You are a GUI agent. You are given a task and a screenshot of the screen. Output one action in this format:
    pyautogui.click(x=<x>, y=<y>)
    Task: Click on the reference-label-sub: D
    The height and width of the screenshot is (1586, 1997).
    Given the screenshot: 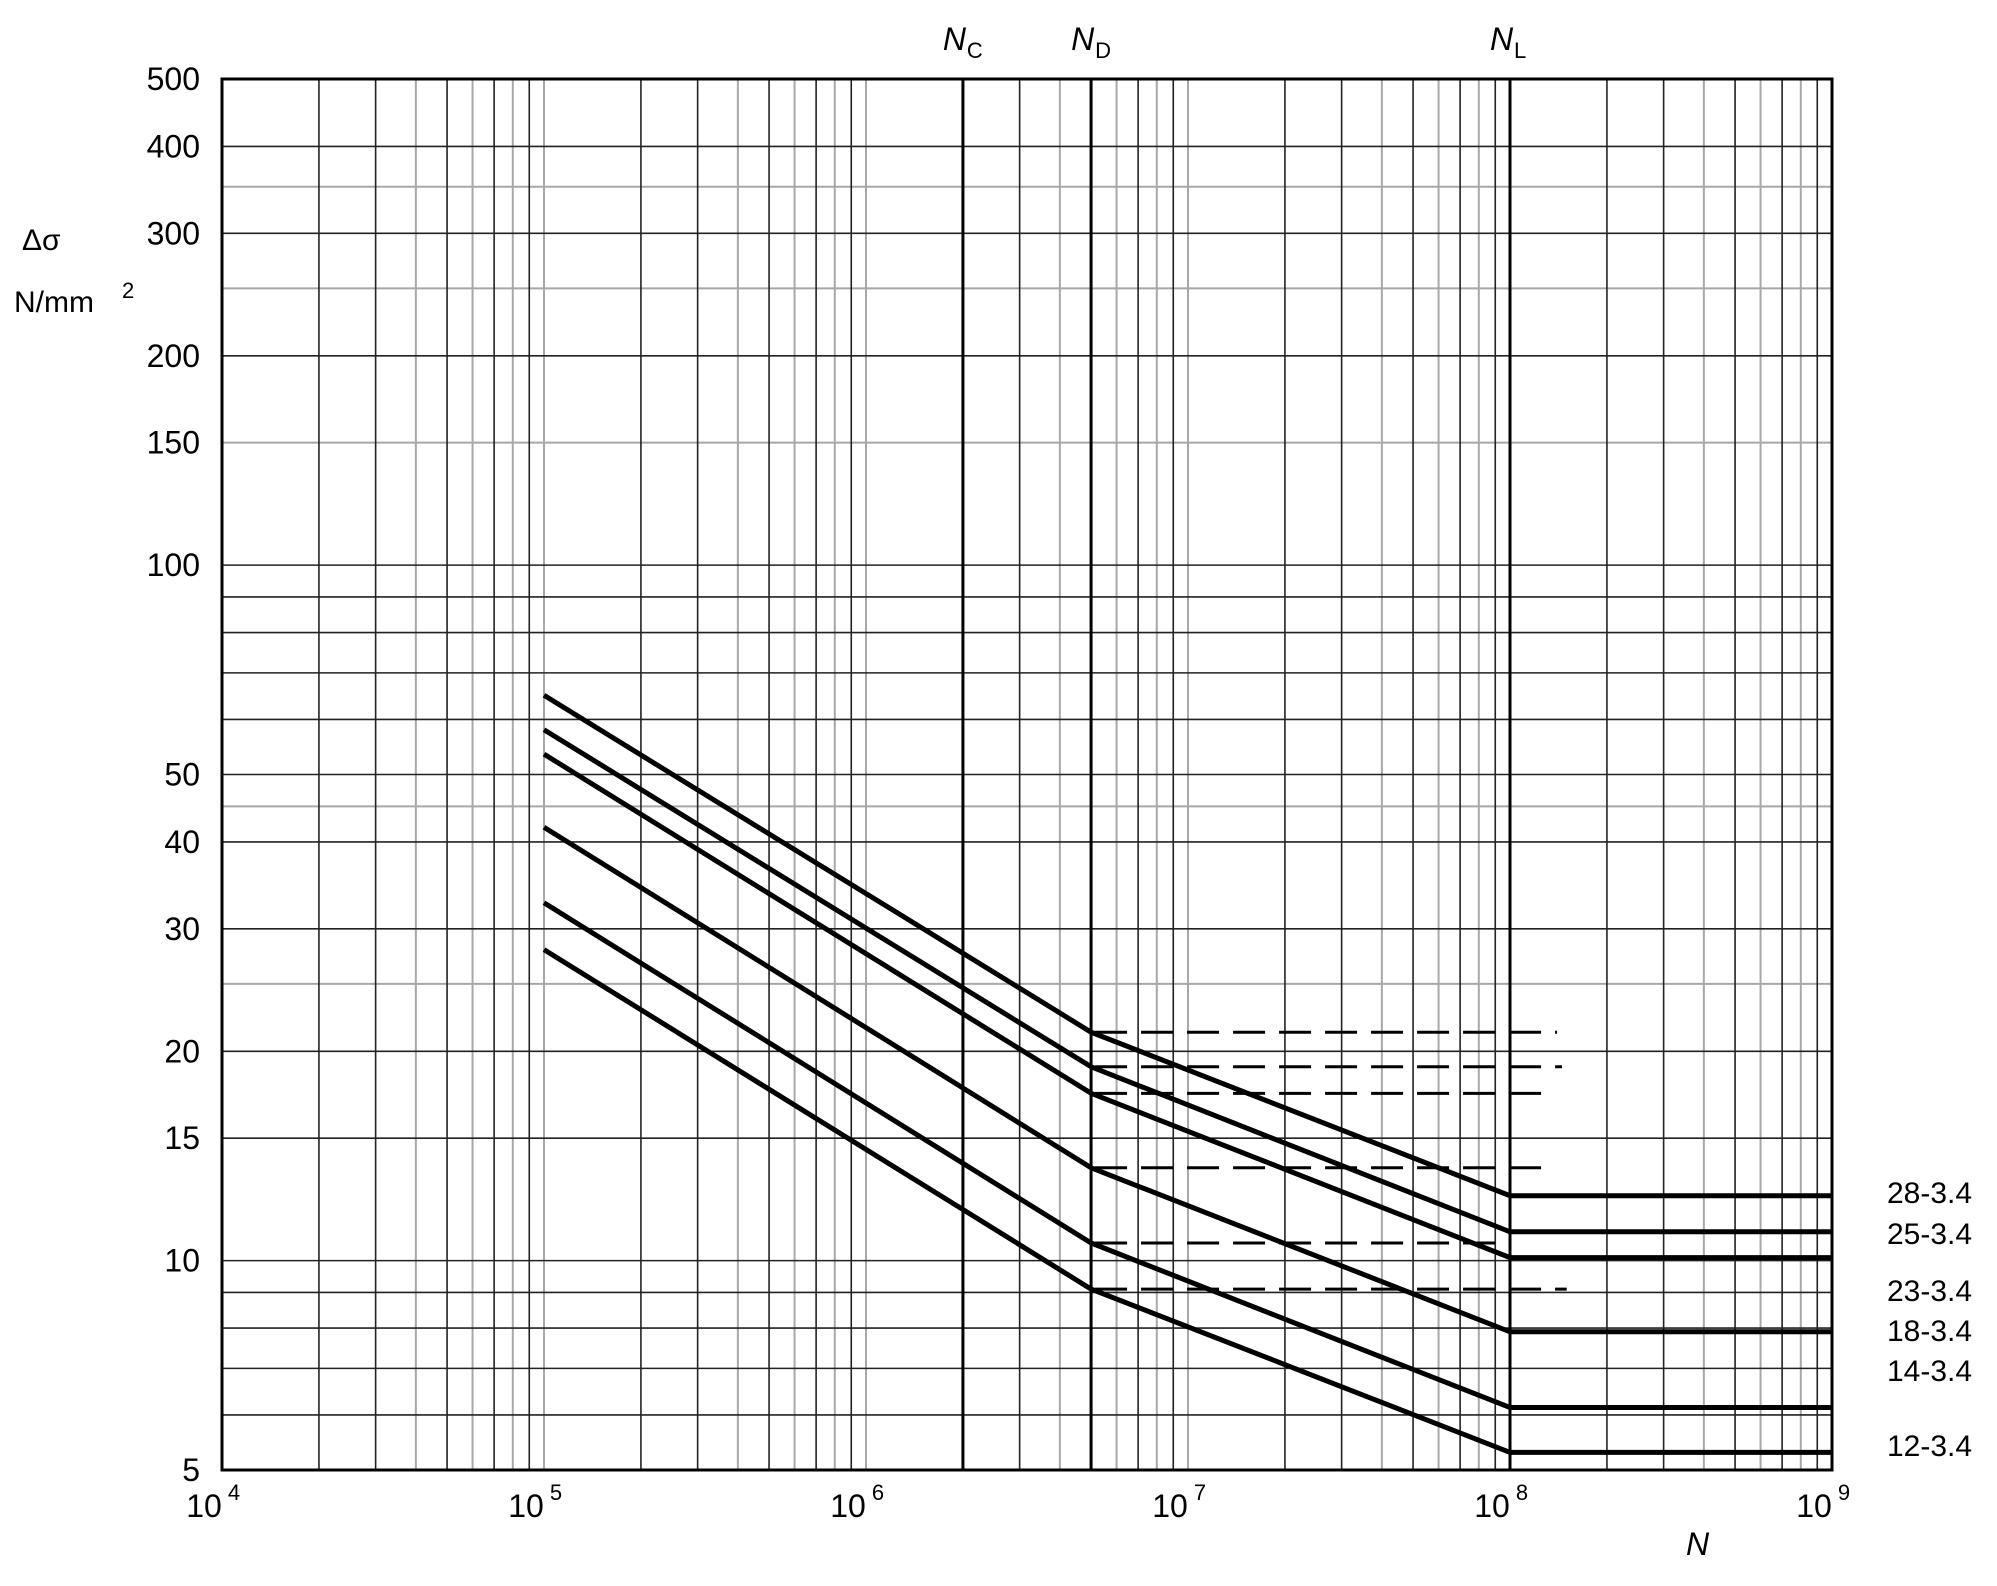 What is the action you would take?
    pyautogui.click(x=1103, y=50)
    